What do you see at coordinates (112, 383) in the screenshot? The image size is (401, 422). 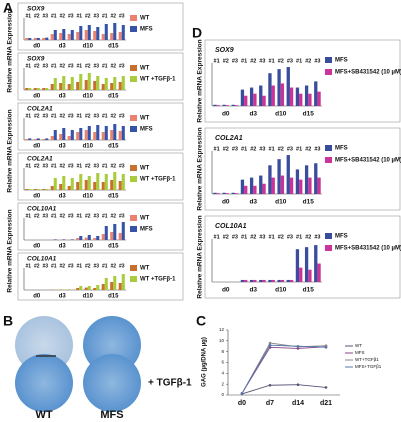 I see `culture-image` at bounding box center [112, 383].